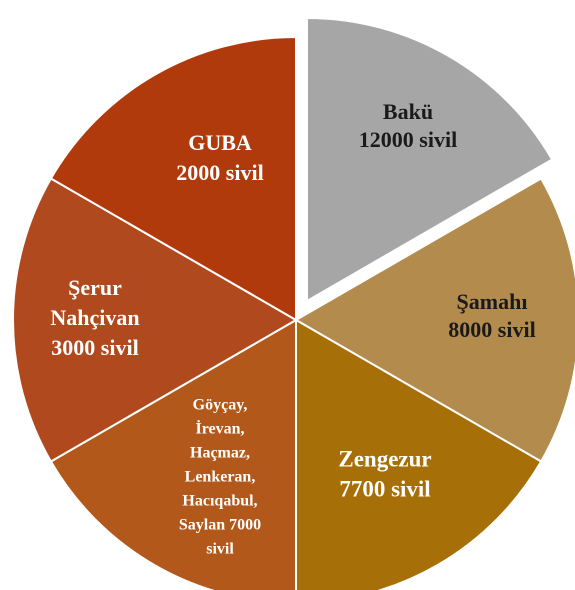 This screenshot has height=590, width=575. I want to click on slice-label: Zengezur, so click(384, 458).